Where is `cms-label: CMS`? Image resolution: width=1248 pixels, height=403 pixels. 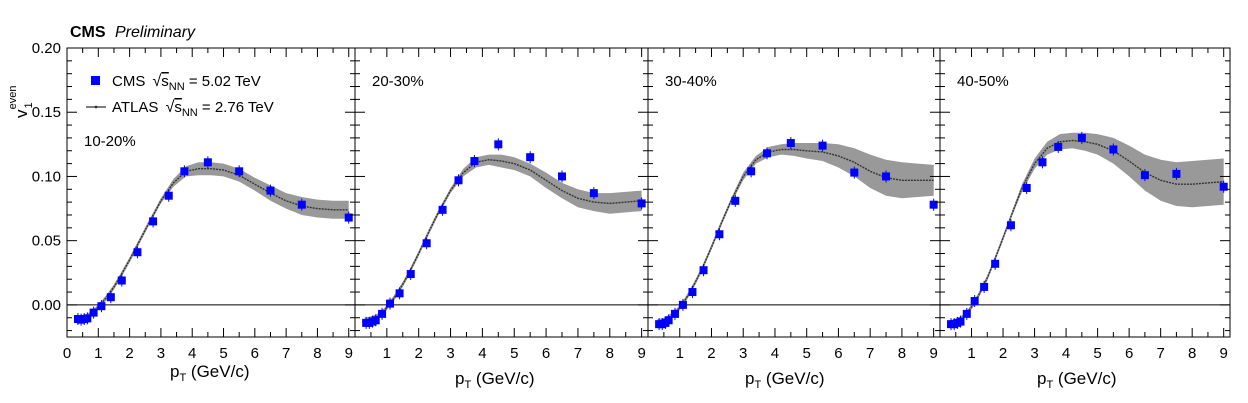 cms-label: CMS is located at coordinates (88, 32).